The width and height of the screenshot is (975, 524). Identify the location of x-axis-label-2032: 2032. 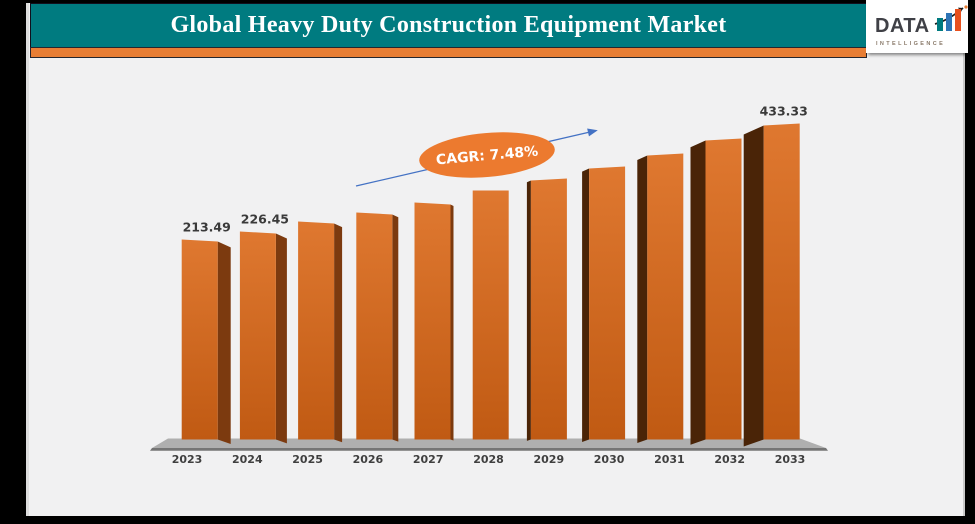
(729, 459).